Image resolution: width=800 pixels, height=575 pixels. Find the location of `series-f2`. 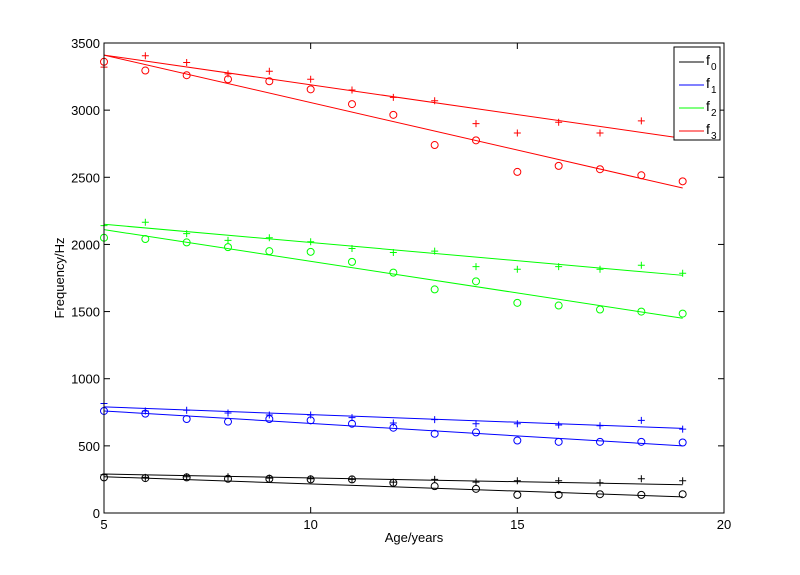

series-f2 is located at coordinates (393, 268).